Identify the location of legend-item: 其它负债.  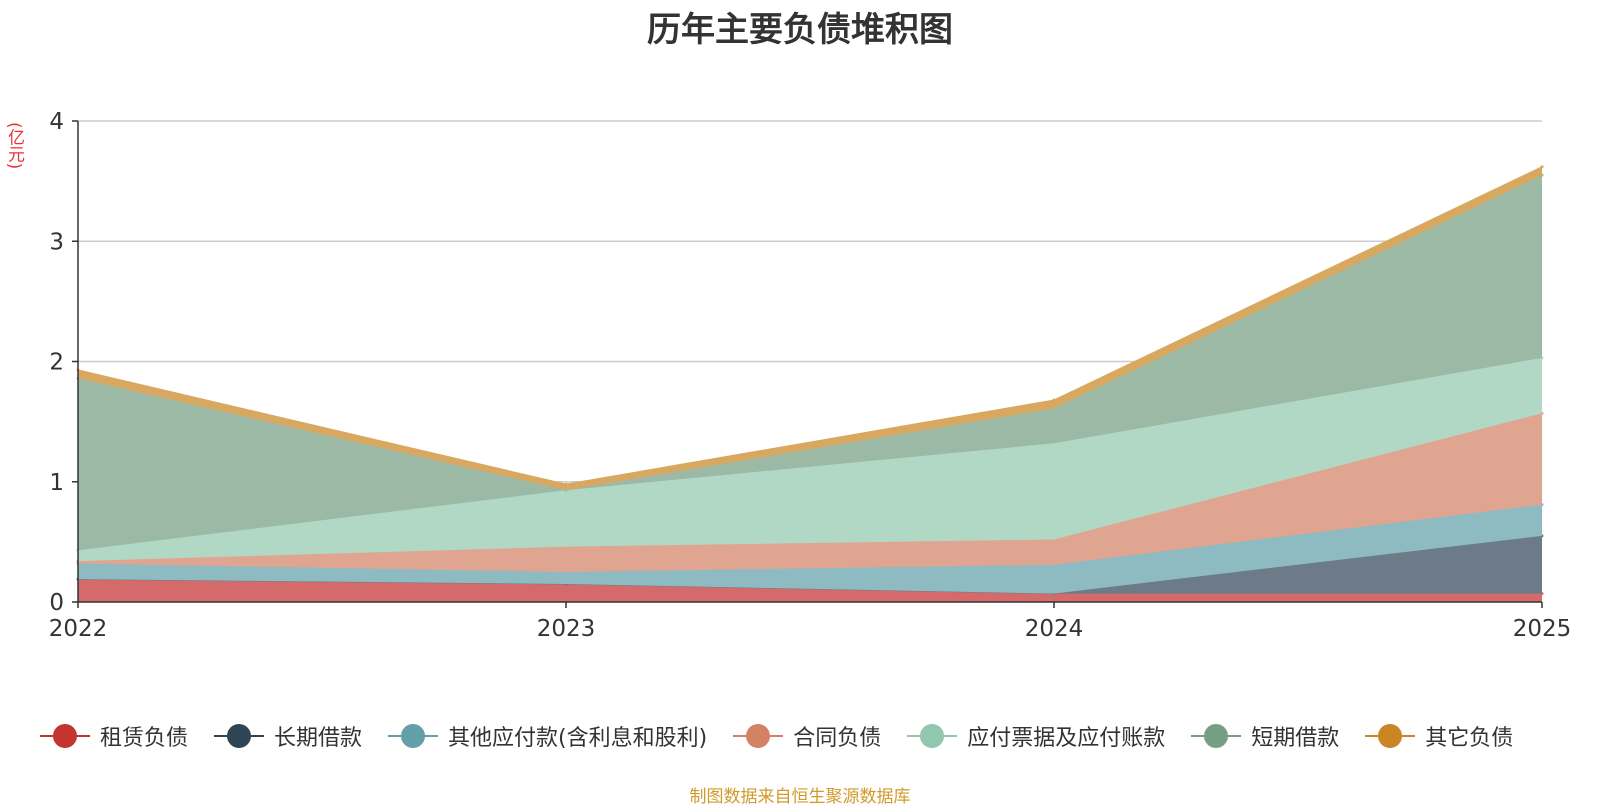
(1439, 736).